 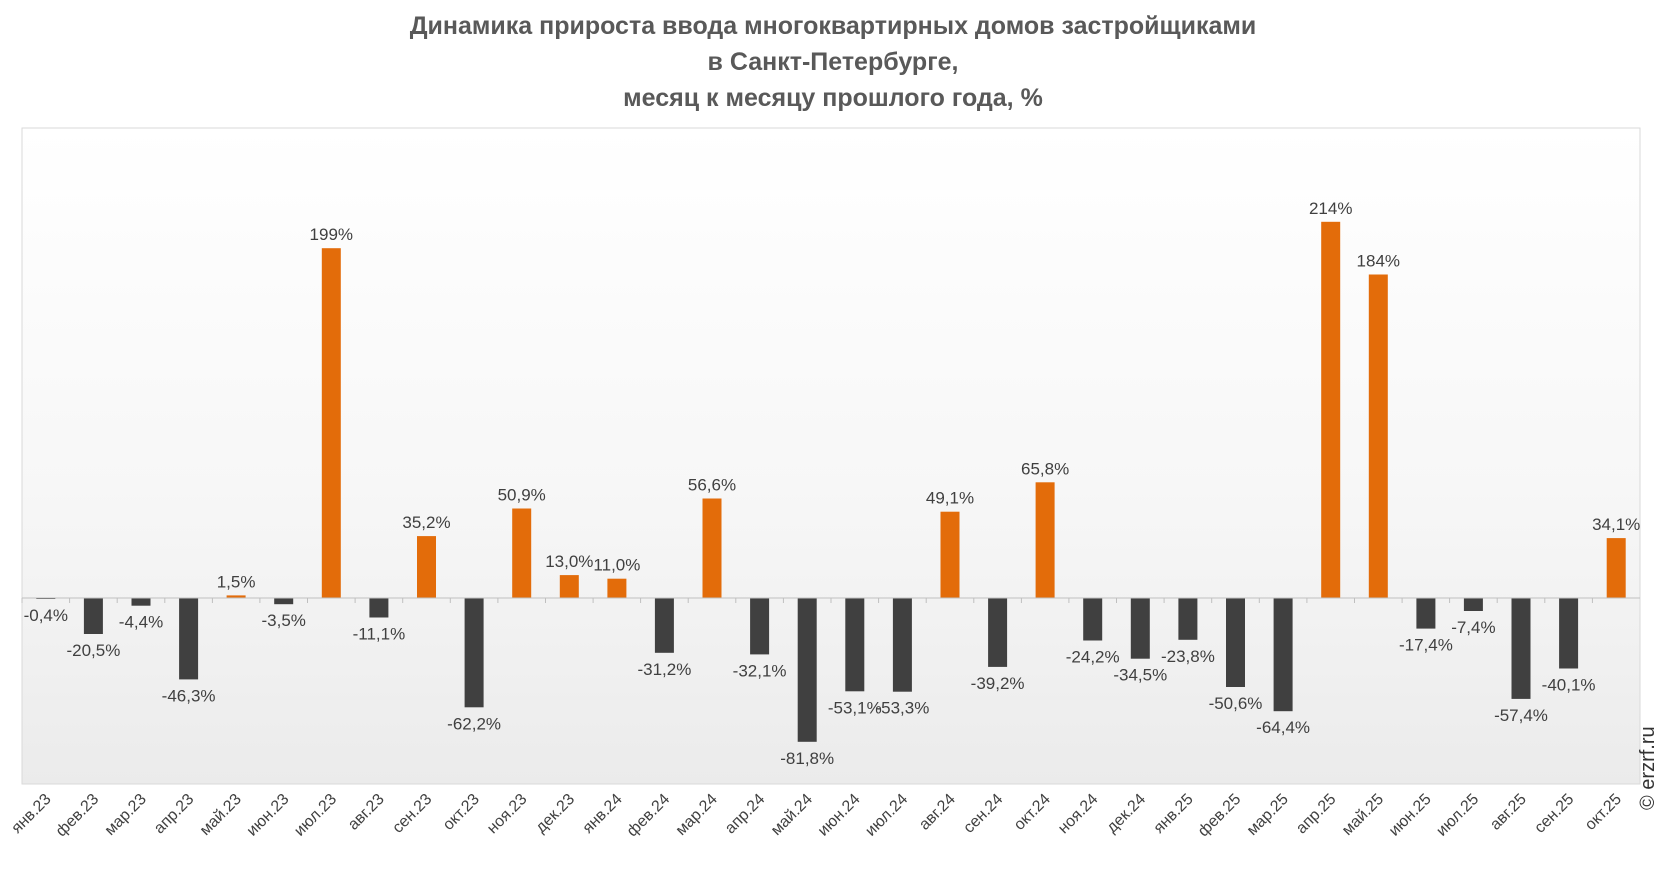 What do you see at coordinates (461, 812) in the screenshot?
I see `x-label-окт.23: окт.23` at bounding box center [461, 812].